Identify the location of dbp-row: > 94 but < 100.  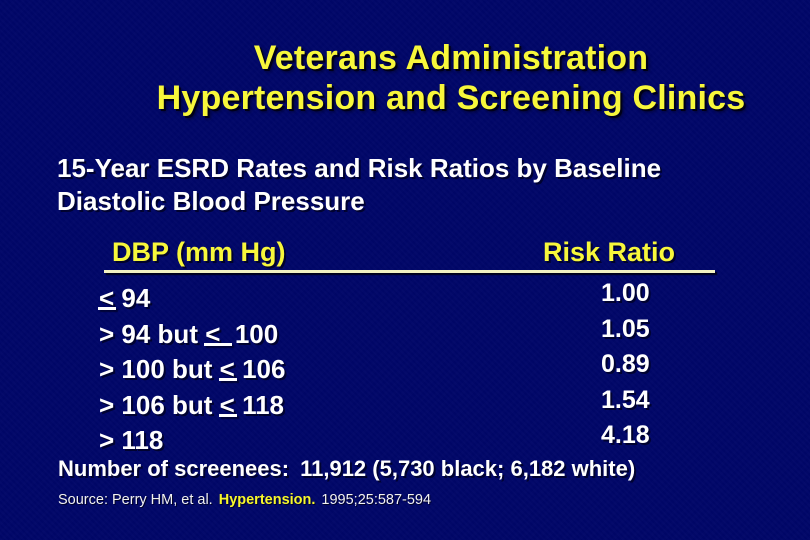
(192, 335).